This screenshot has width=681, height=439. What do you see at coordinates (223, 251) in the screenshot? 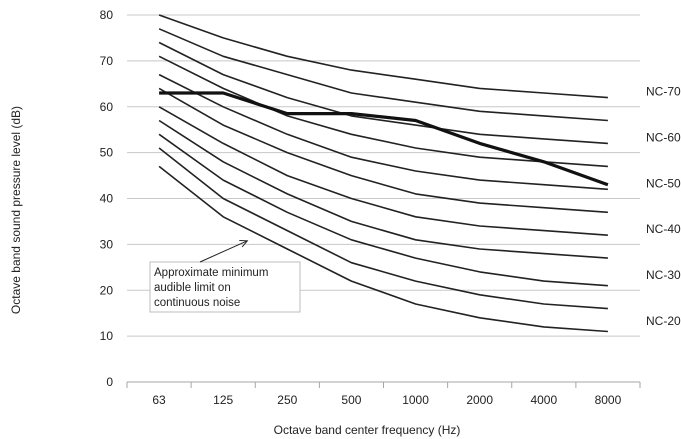
I see `annotation-arrow` at bounding box center [223, 251].